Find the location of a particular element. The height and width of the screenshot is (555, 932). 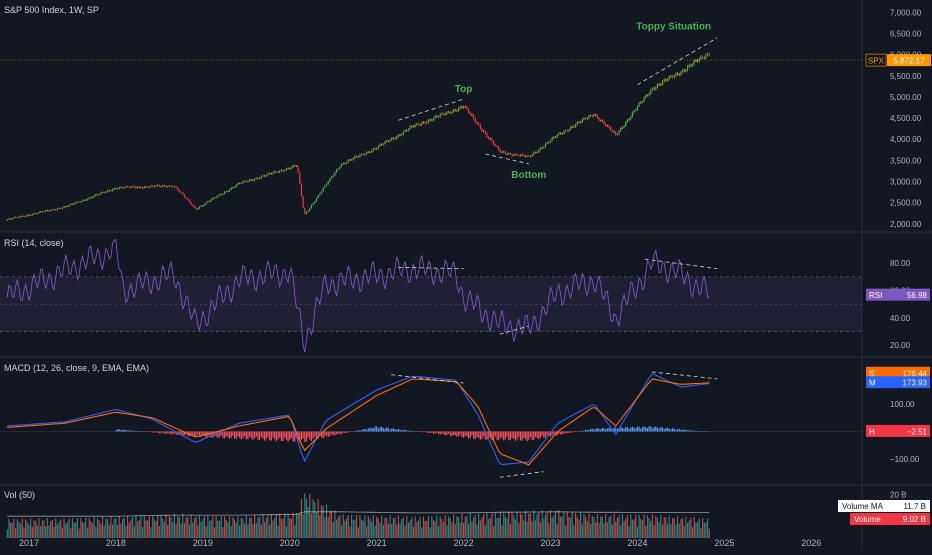

macd-hist-last-badge is located at coordinates (898, 430).